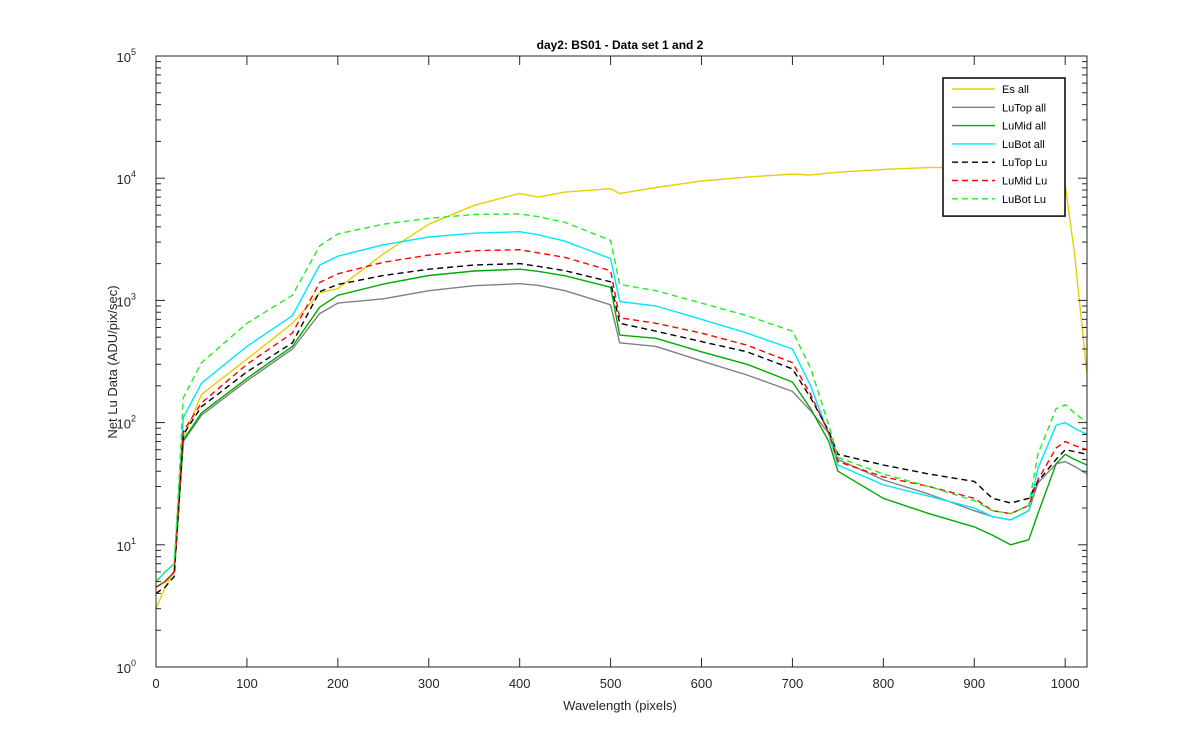 The image size is (1200, 755). What do you see at coordinates (611, 683) in the screenshot?
I see `x-tick-label: 500` at bounding box center [611, 683].